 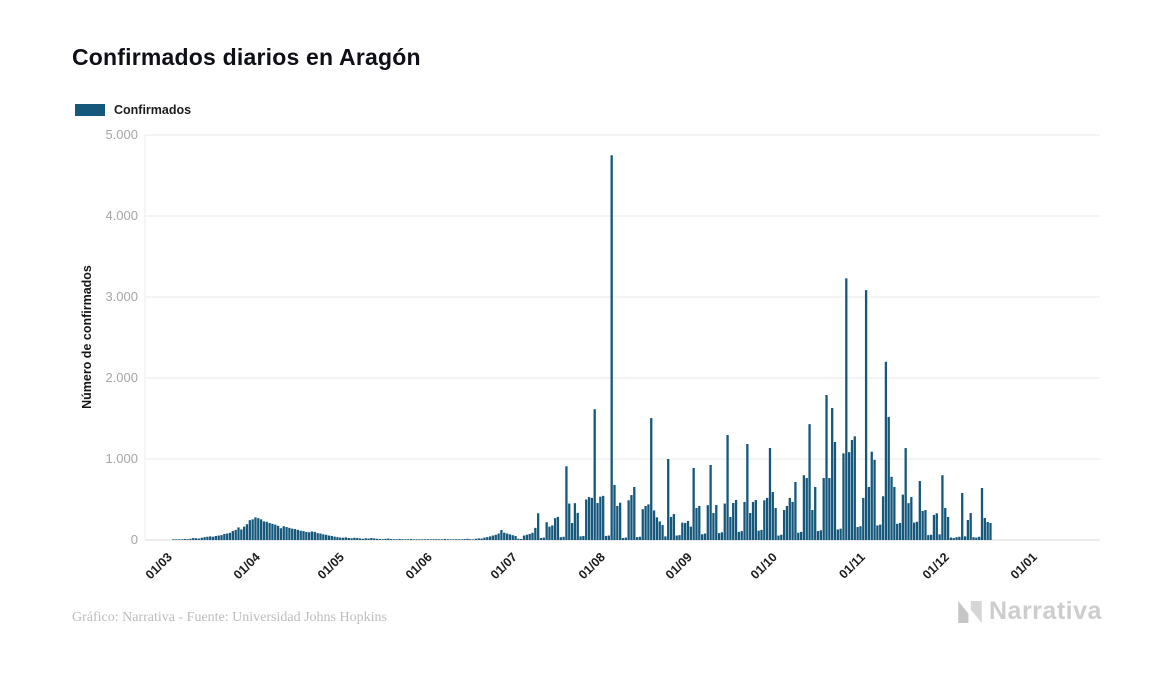 I want to click on legend-label: Confirmados, so click(x=153, y=110).